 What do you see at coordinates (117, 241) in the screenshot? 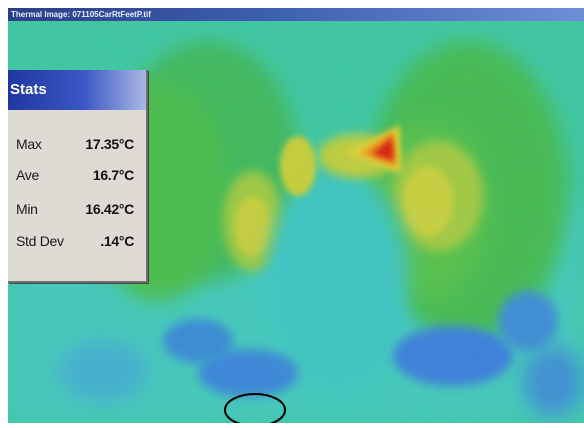
I see `stat-value-std-dev: .14°C` at bounding box center [117, 241].